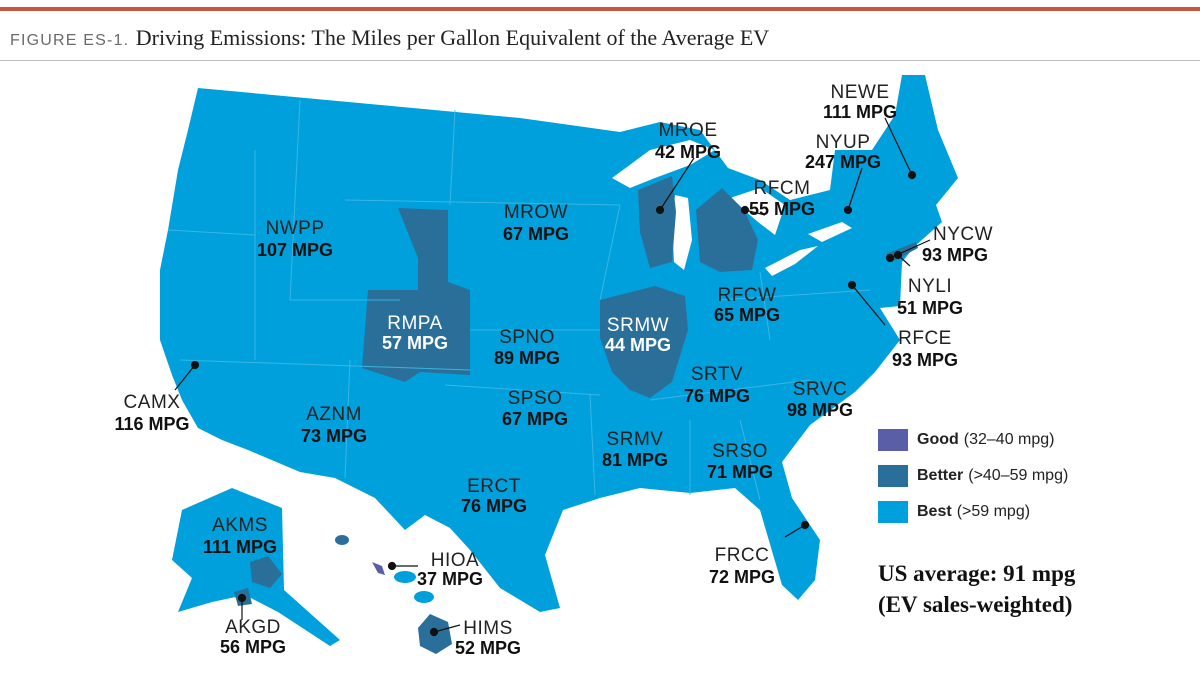  I want to click on svg-text: SRTV, so click(717, 374).